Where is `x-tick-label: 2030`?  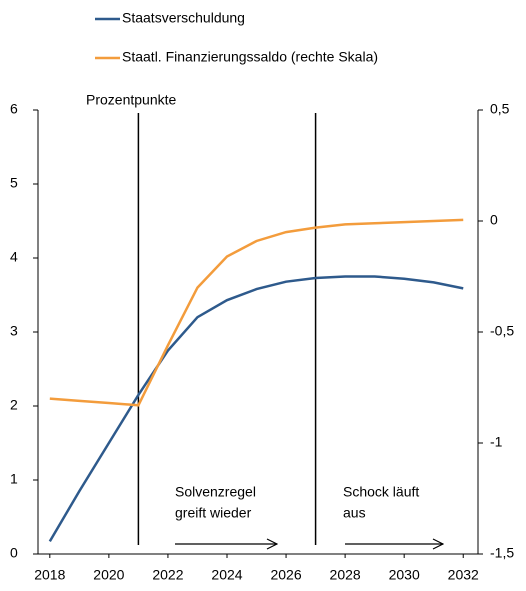 x-tick-label: 2030 is located at coordinates (404, 575).